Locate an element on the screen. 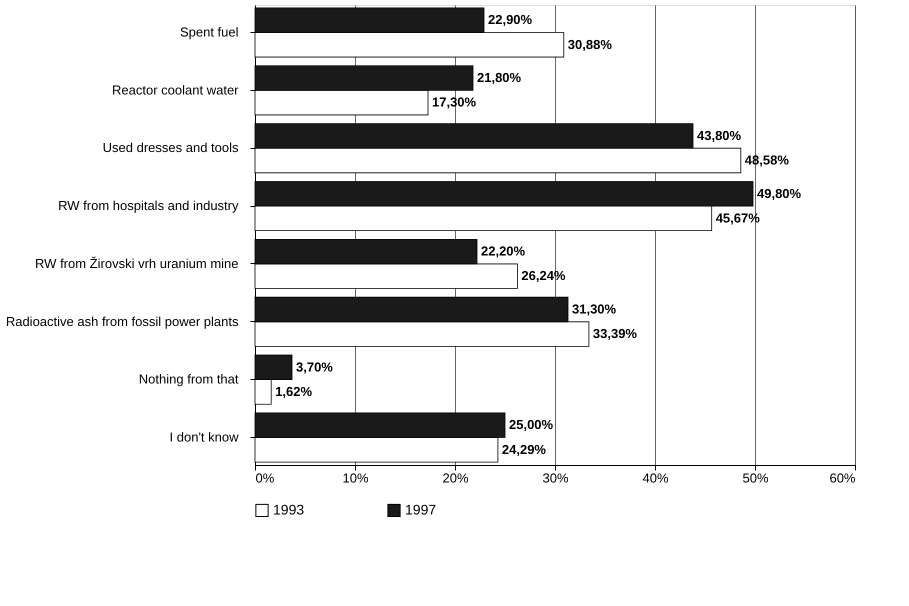 The image size is (909, 606). y-tick-label: Used dresses and tools is located at coordinates (170, 148).